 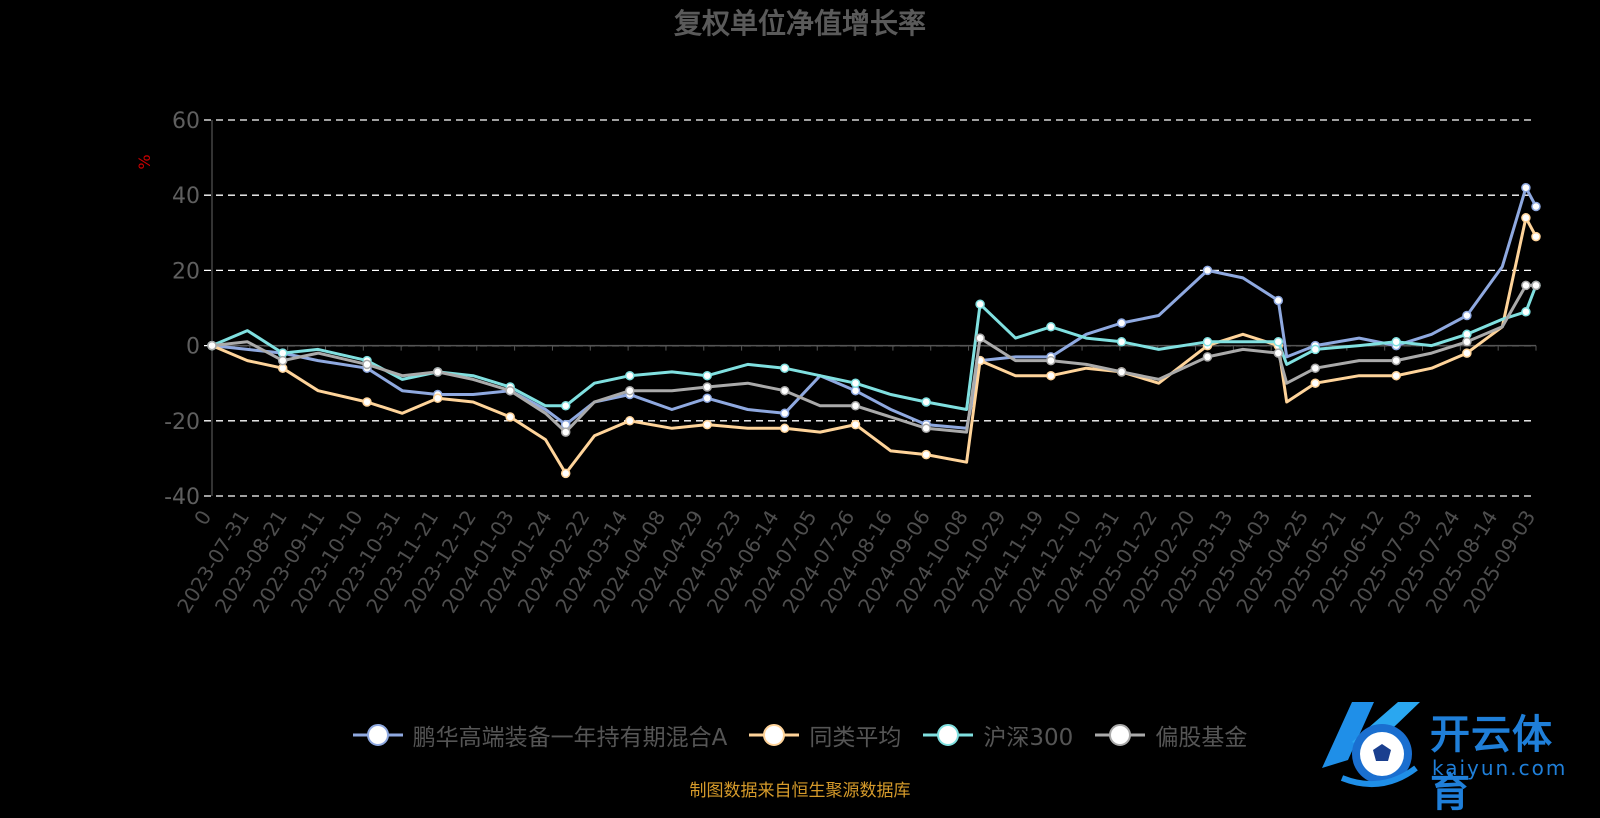 I want to click on y-axis-label: %, so click(x=144, y=161).